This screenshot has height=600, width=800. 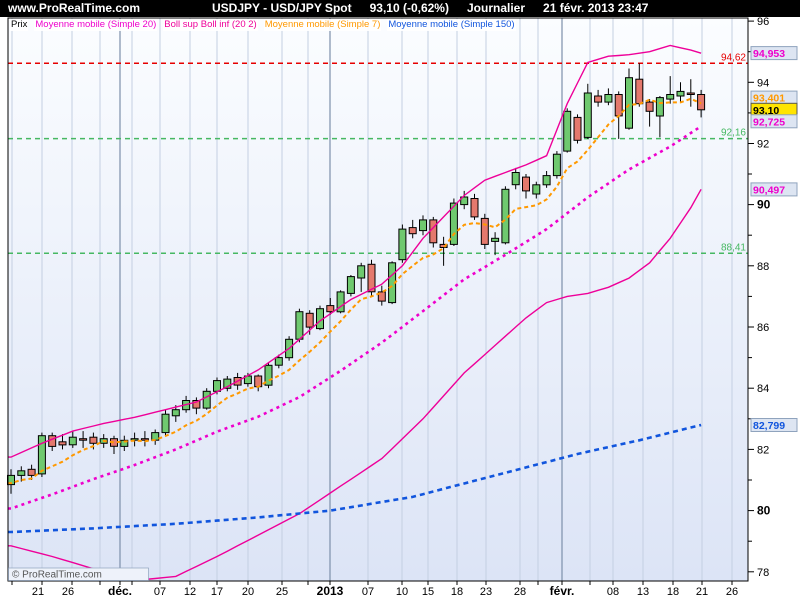 I want to click on watermark-box, so click(x=78, y=574).